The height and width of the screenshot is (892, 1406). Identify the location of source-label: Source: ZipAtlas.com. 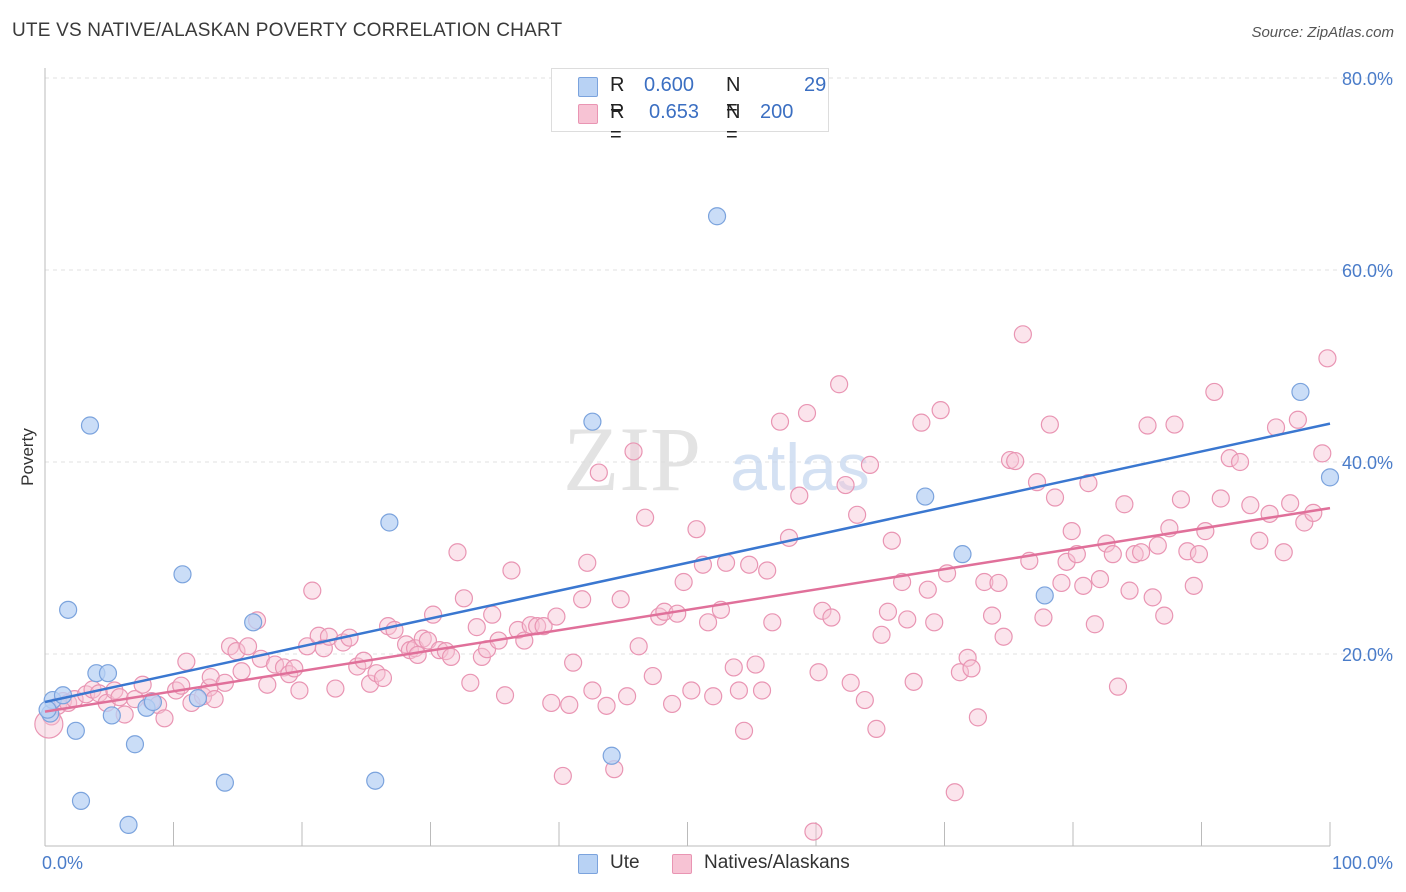
(1322, 32).